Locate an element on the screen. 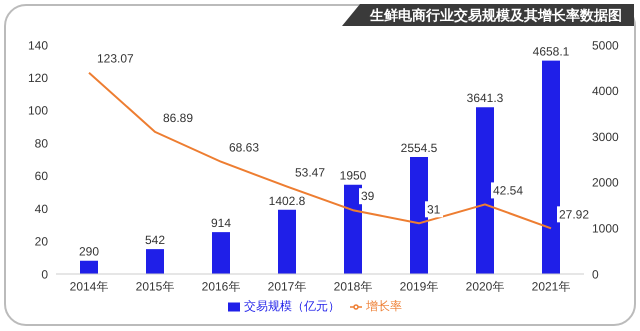  data-label: 39 is located at coordinates (368, 196).